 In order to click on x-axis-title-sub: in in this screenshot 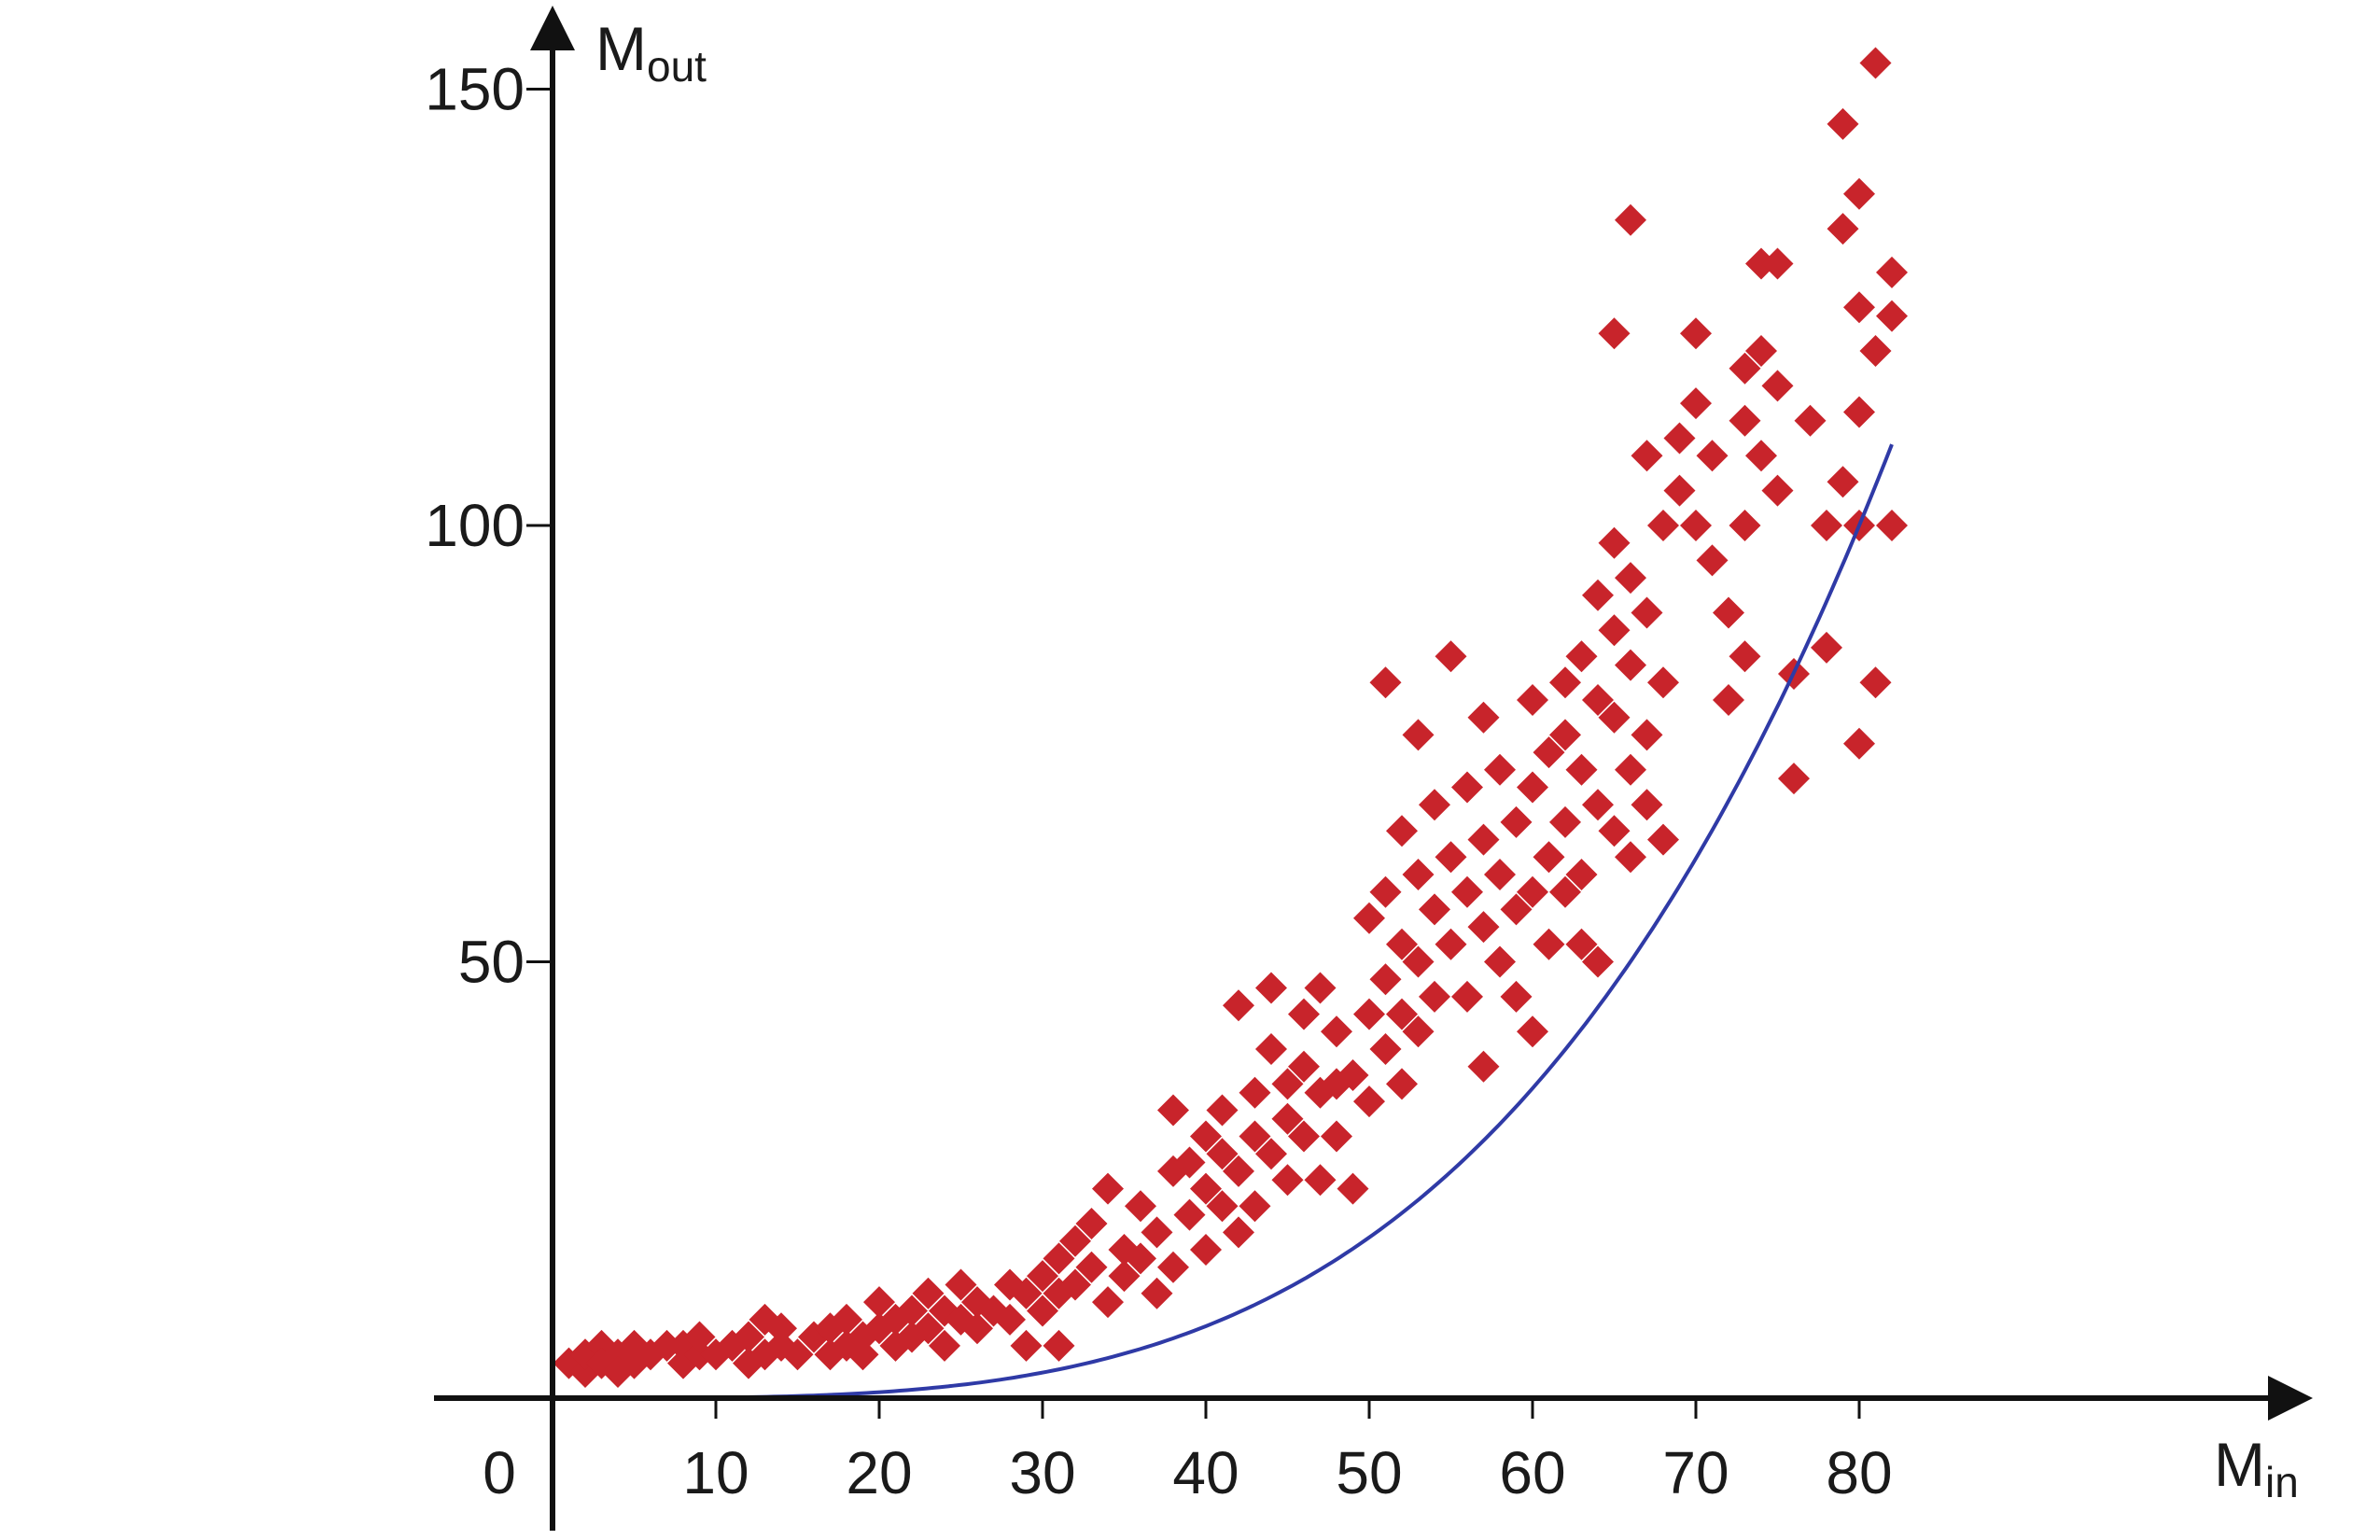, I will do `click(2282, 1482)`.